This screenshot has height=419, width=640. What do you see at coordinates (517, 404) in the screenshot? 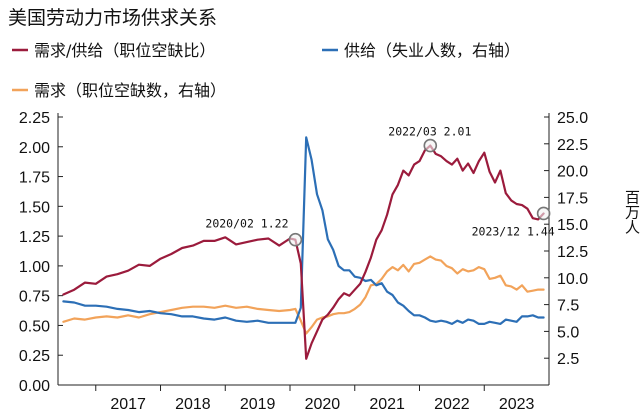
I see `x-tick-label-6: 2023` at bounding box center [517, 404].